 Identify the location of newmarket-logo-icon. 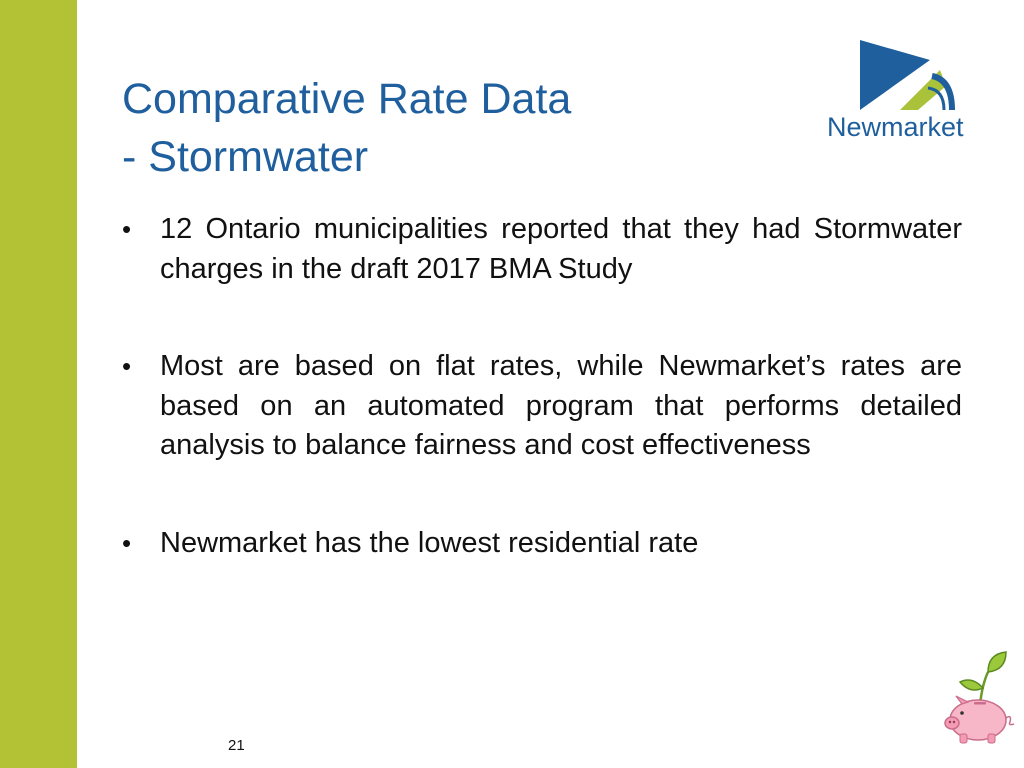
(907, 75).